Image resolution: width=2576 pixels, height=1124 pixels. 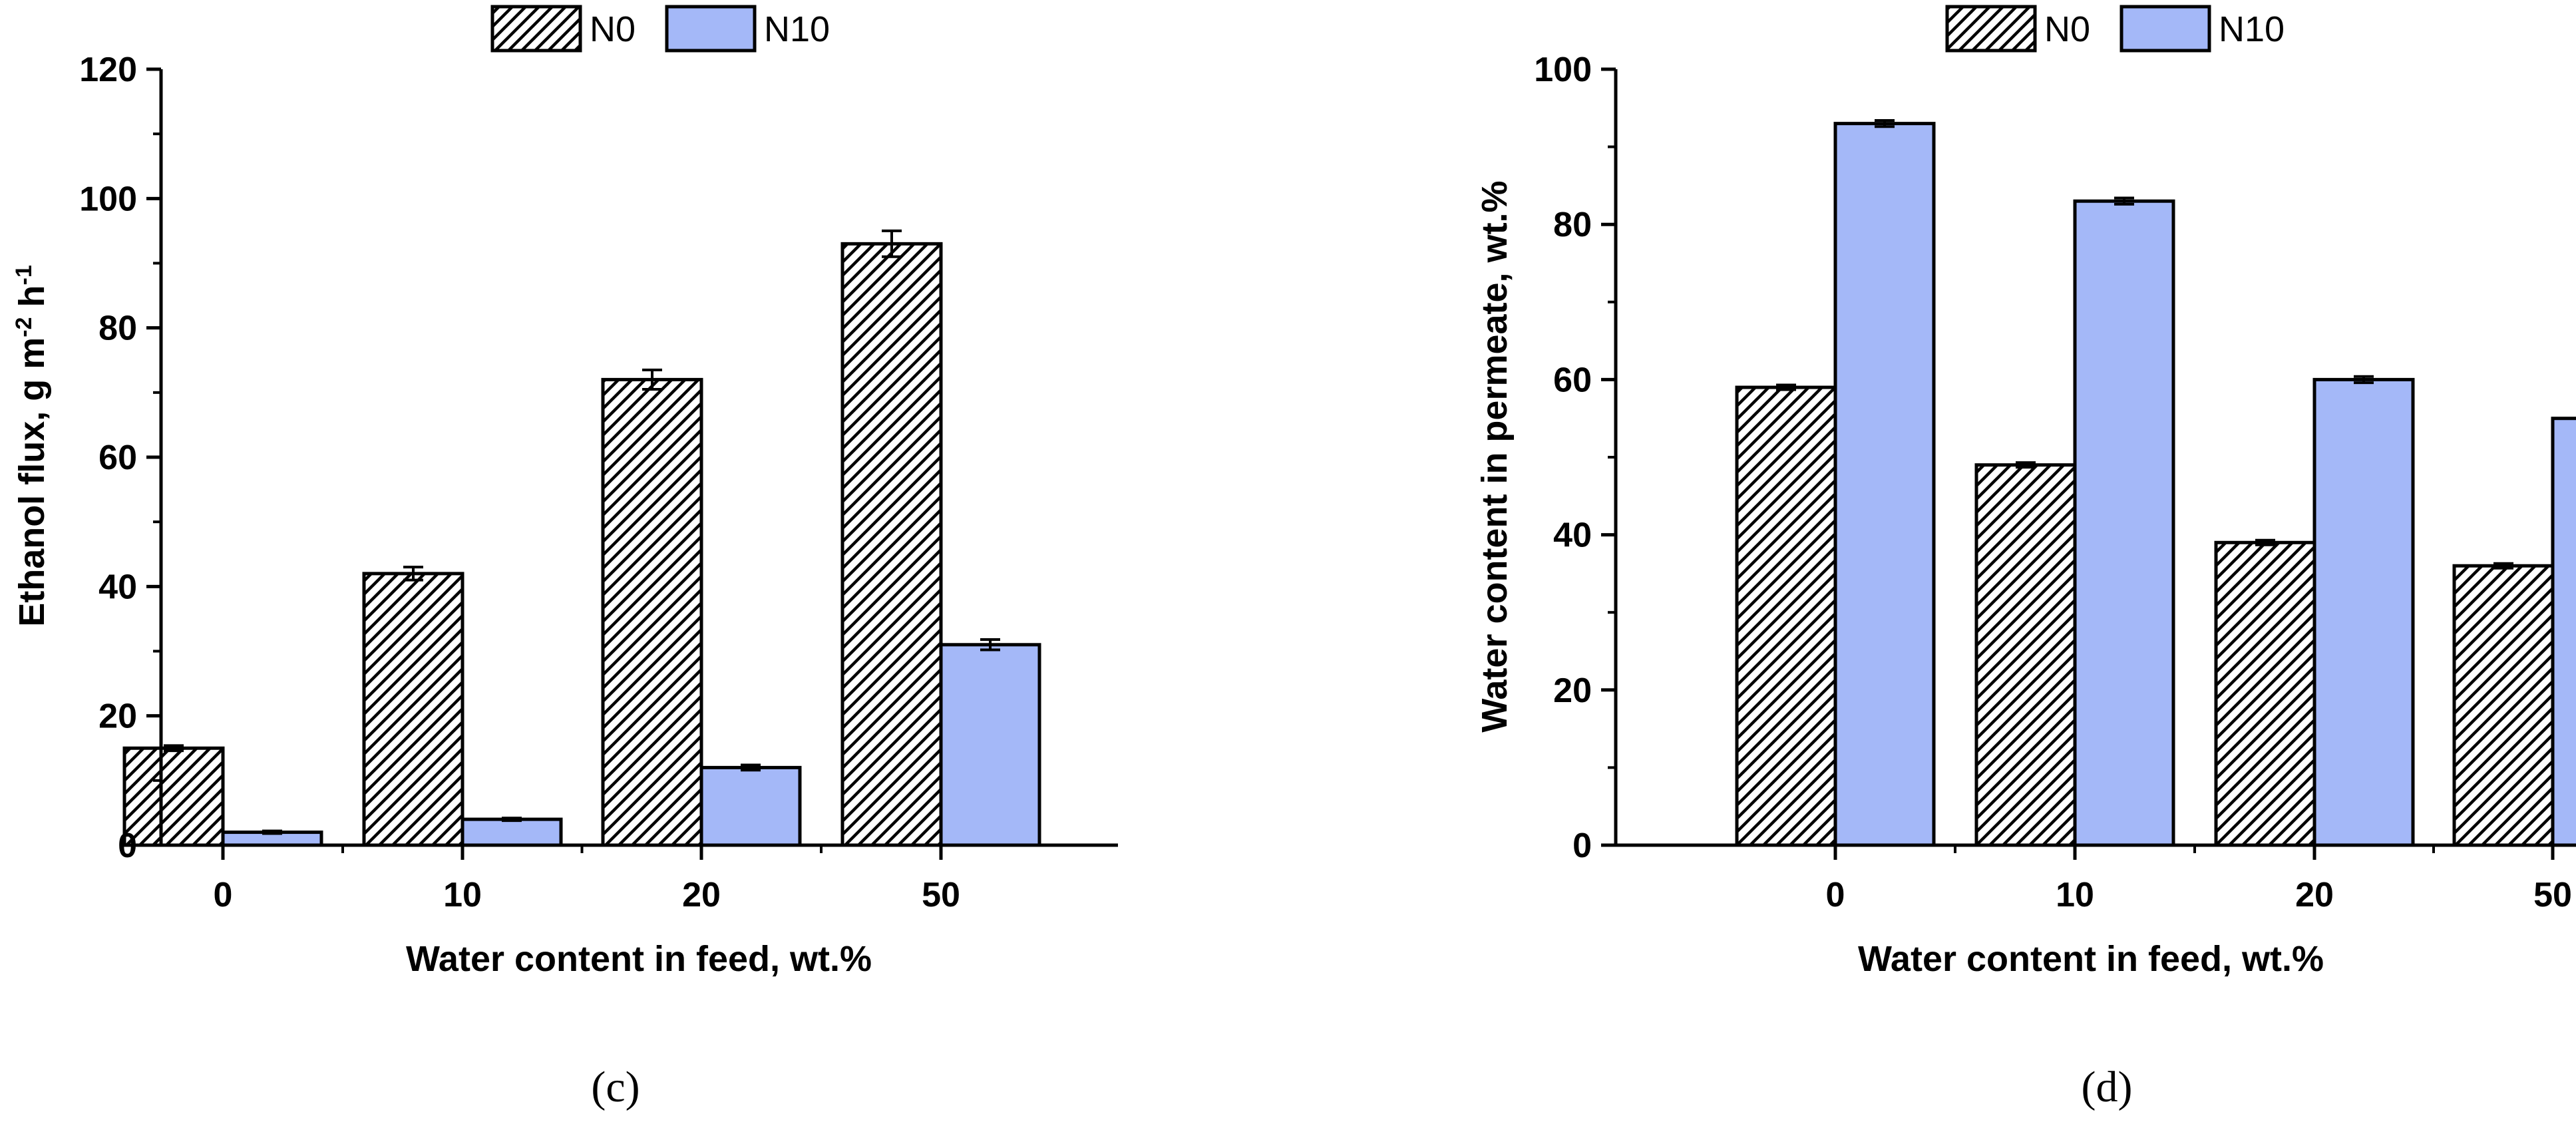 I want to click on y-axis-ticks: 0 20 40 60 80 100 120, so click(x=120, y=458).